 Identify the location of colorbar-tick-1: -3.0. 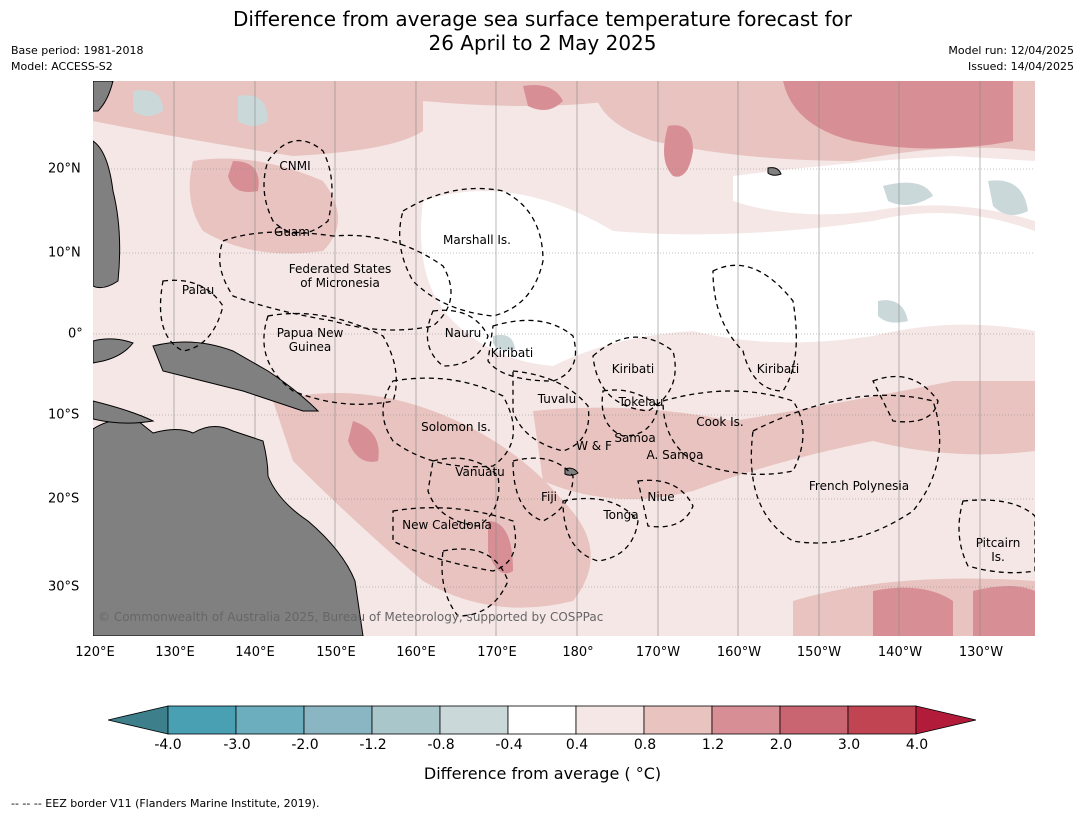
(237, 745).